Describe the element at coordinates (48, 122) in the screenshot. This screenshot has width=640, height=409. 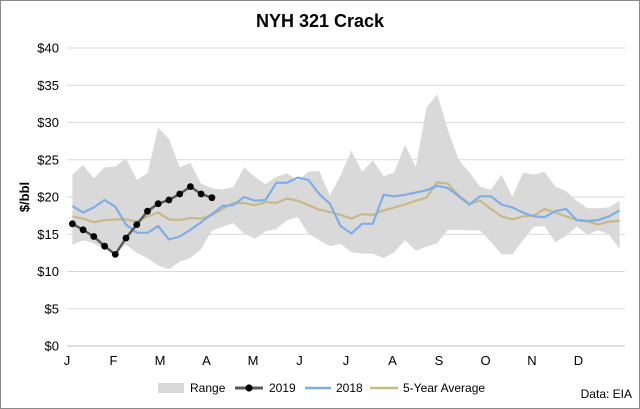
I see `y-tick-label: $30` at that location.